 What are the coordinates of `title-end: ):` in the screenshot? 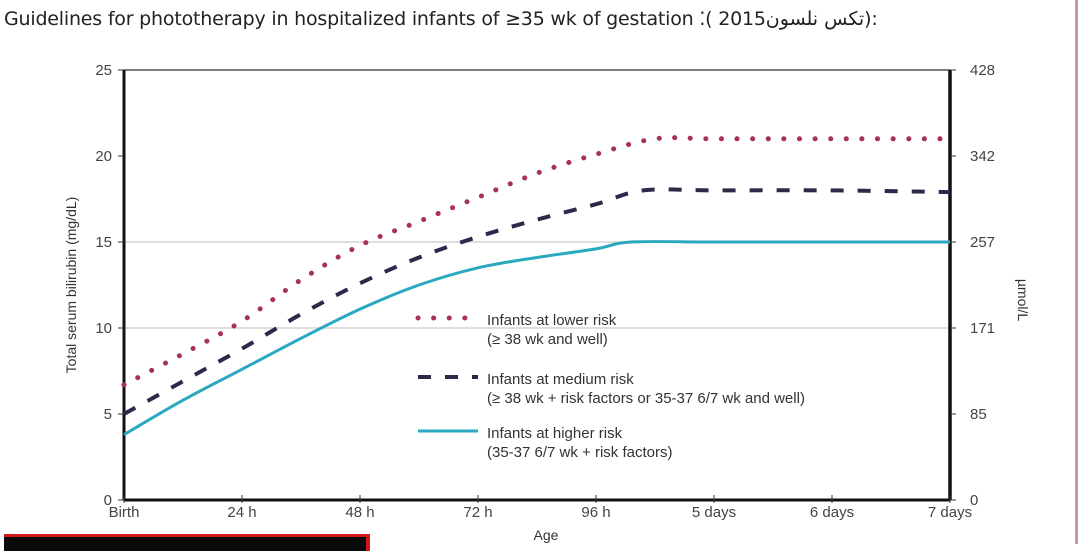 It's located at (871, 19).